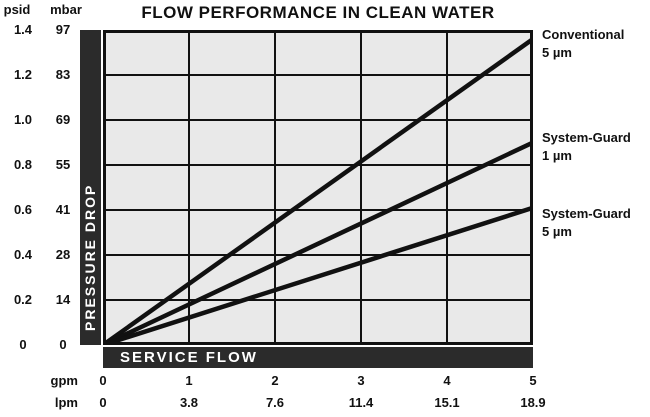 The width and height of the screenshot is (650, 417). Describe the element at coordinates (23, 164) in the screenshot. I see `y-tick-psid: 0.8` at that location.